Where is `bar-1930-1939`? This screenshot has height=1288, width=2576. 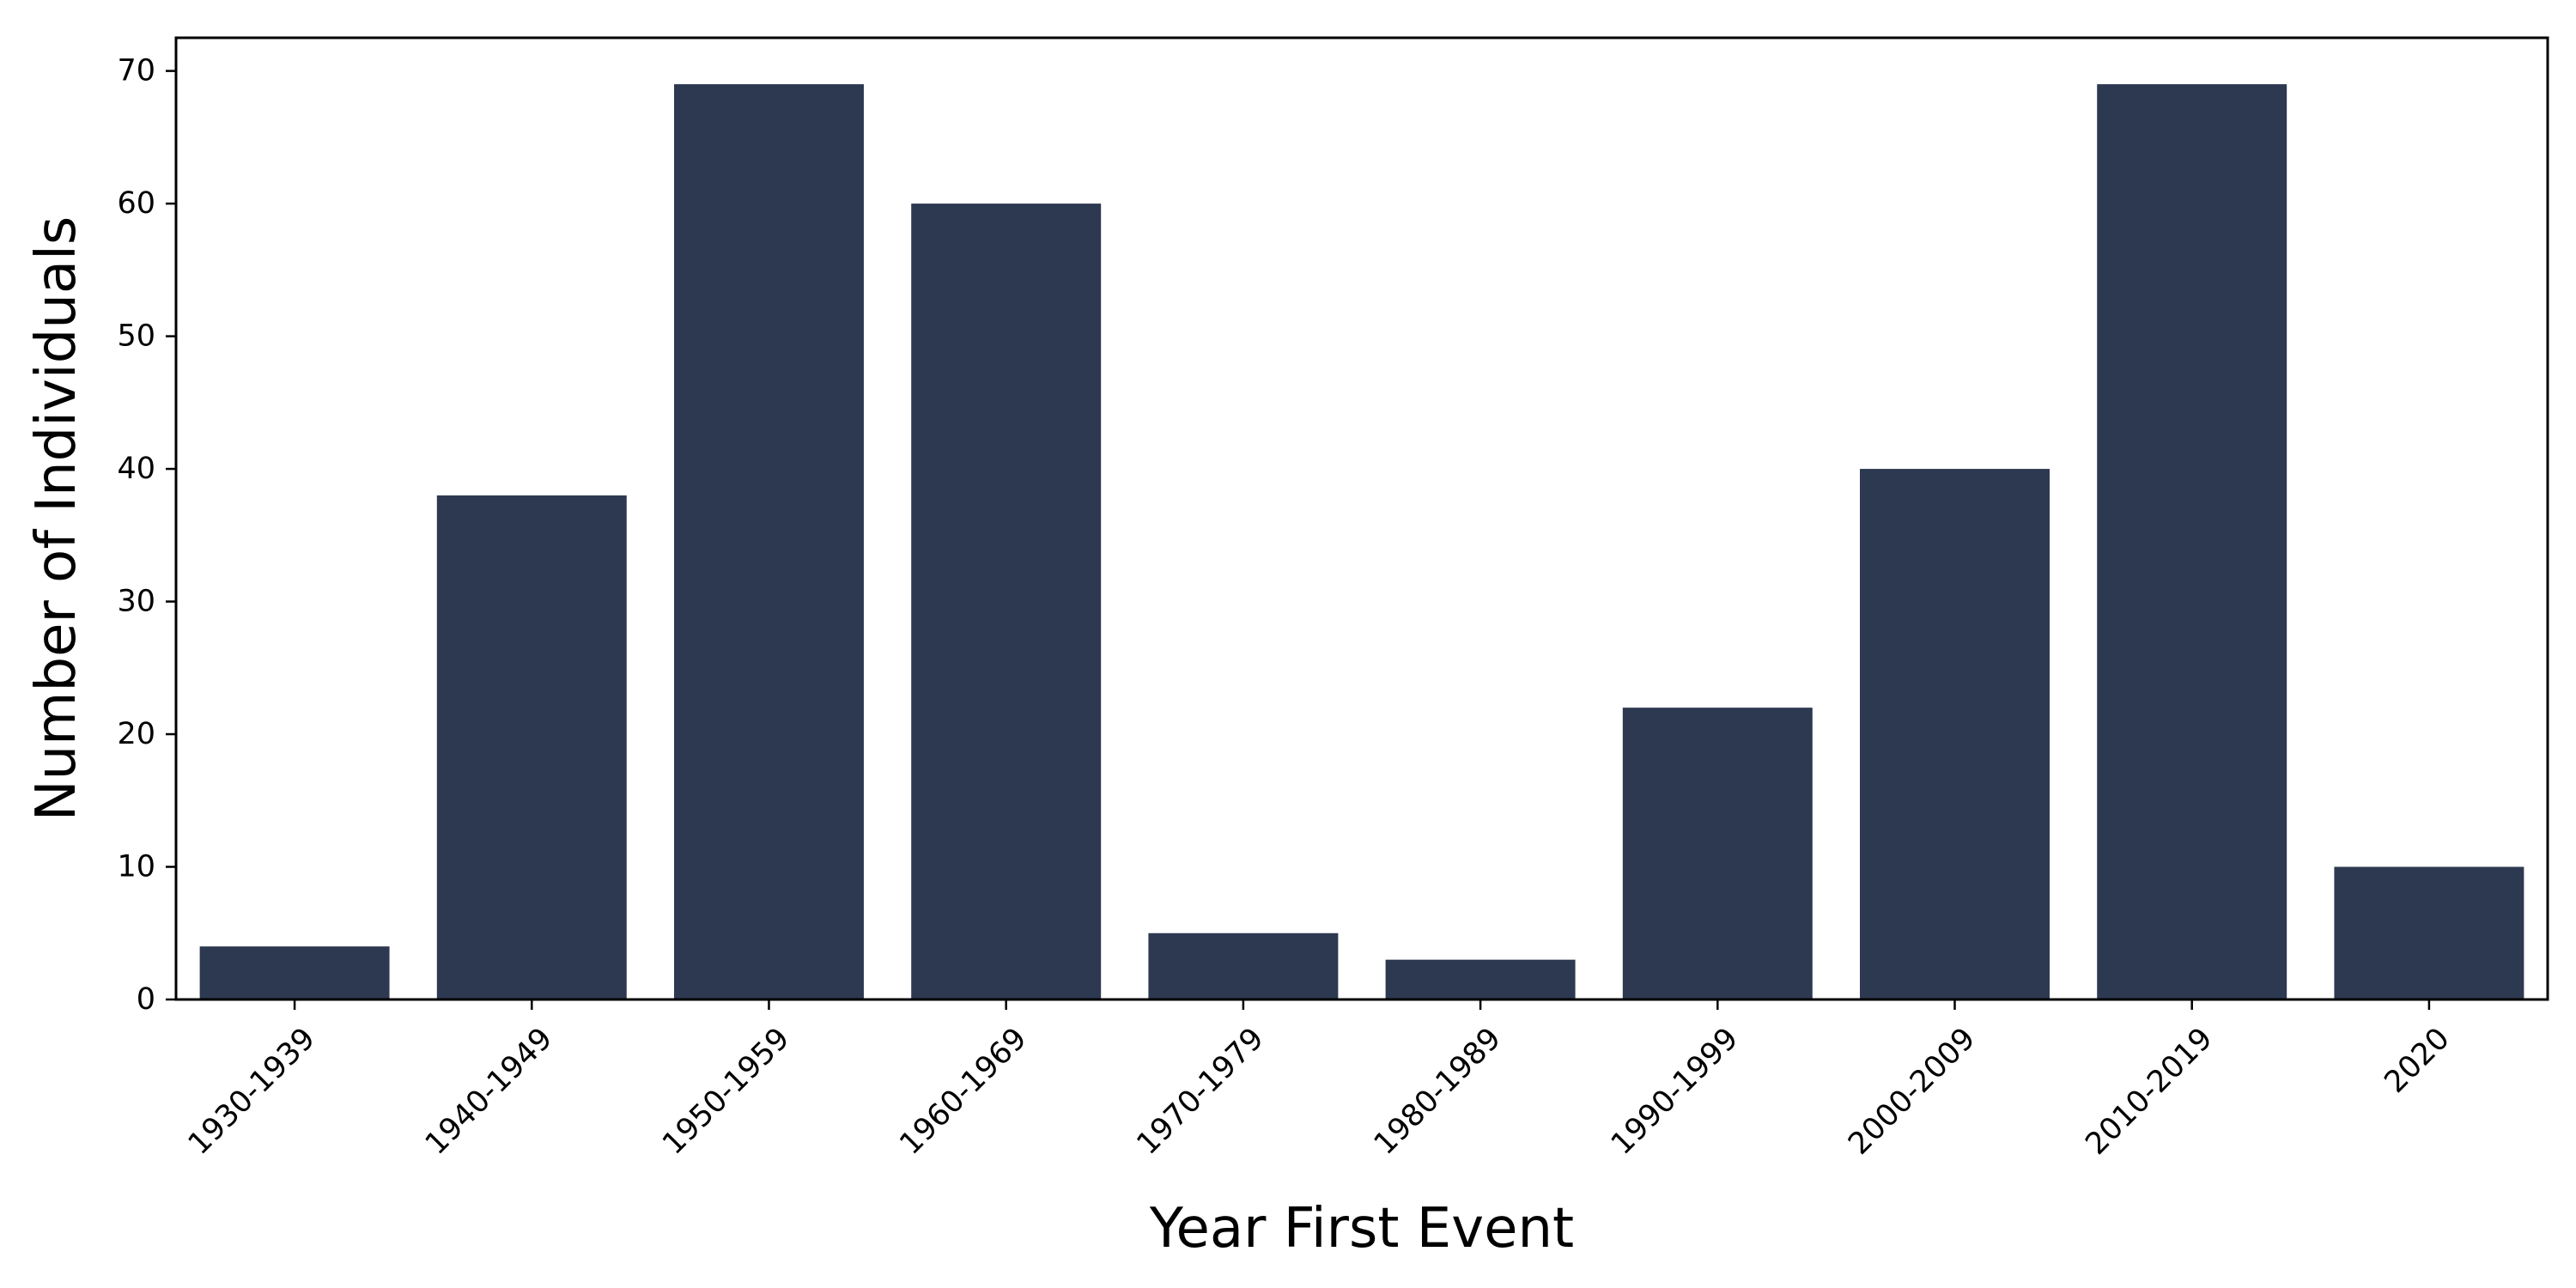 bar-1930-1939 is located at coordinates (294, 973).